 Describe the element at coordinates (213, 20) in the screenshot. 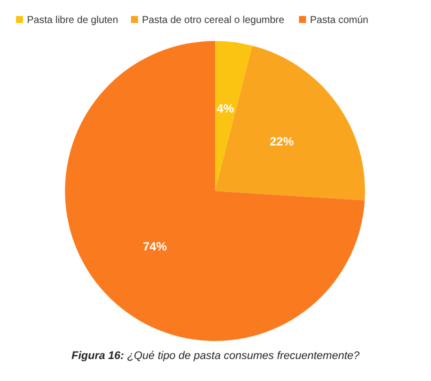

I see `legend-label: Pasta de otro cereal o legumbre` at that location.